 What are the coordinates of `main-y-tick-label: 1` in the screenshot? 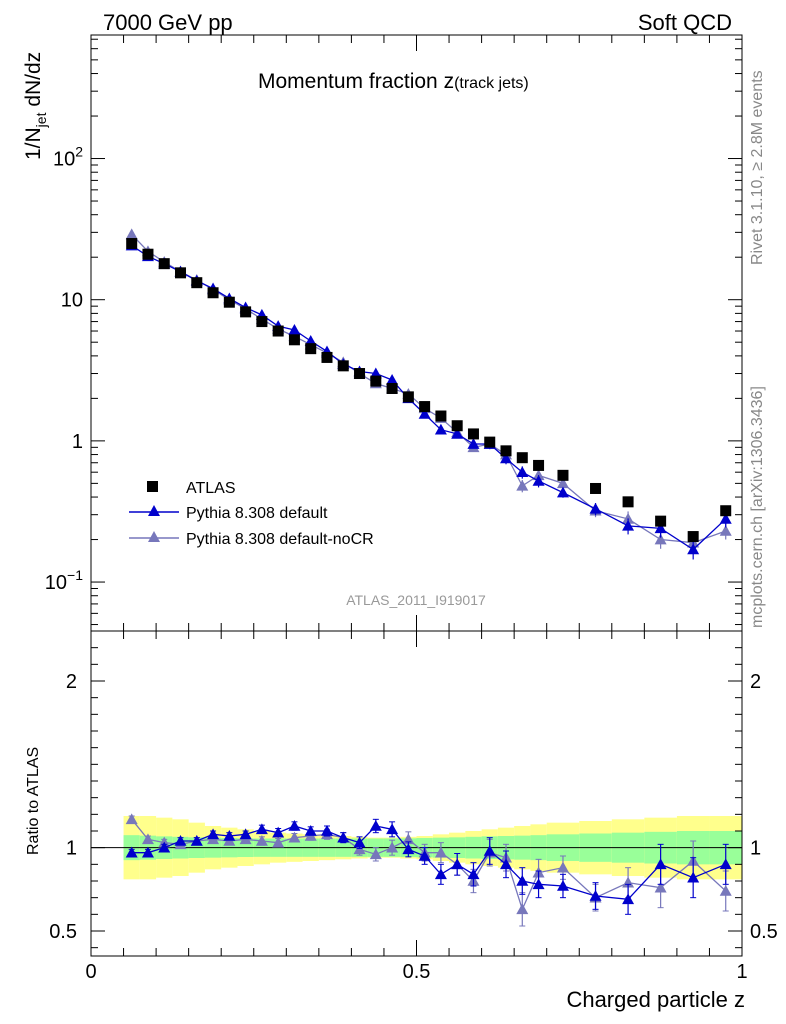 It's located at (77, 442).